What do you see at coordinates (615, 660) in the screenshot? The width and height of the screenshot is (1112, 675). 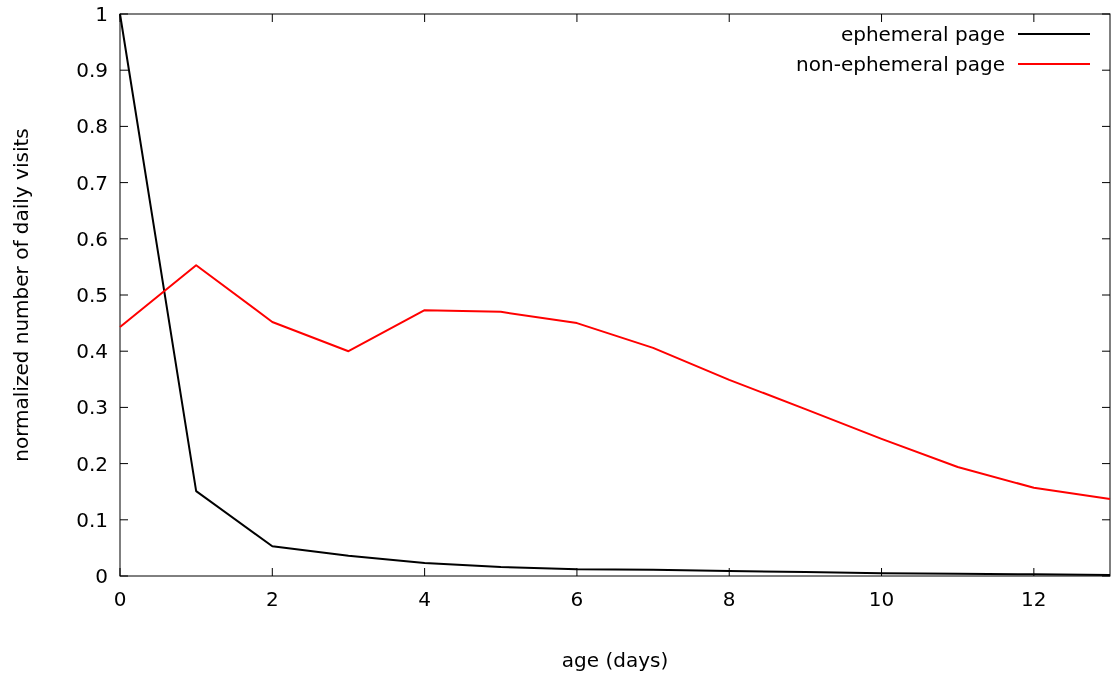 I see `x-axis-title: age (days)` at bounding box center [615, 660].